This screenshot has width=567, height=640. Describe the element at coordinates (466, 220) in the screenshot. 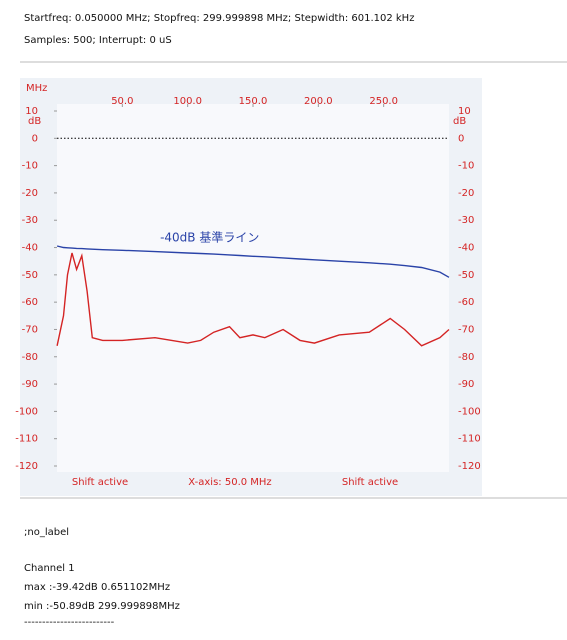

I see `y2-tick-label: -30` at that location.